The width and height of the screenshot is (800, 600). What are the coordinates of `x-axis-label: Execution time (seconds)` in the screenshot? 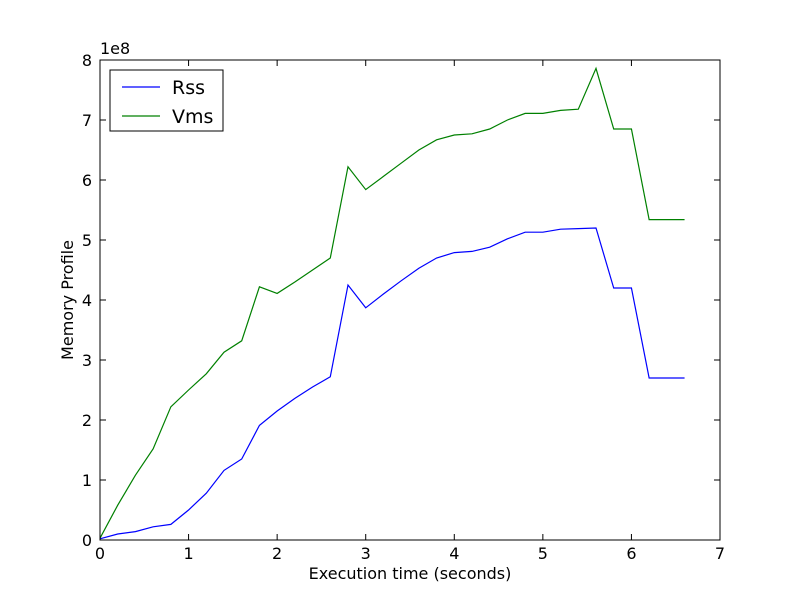 It's located at (410, 573).